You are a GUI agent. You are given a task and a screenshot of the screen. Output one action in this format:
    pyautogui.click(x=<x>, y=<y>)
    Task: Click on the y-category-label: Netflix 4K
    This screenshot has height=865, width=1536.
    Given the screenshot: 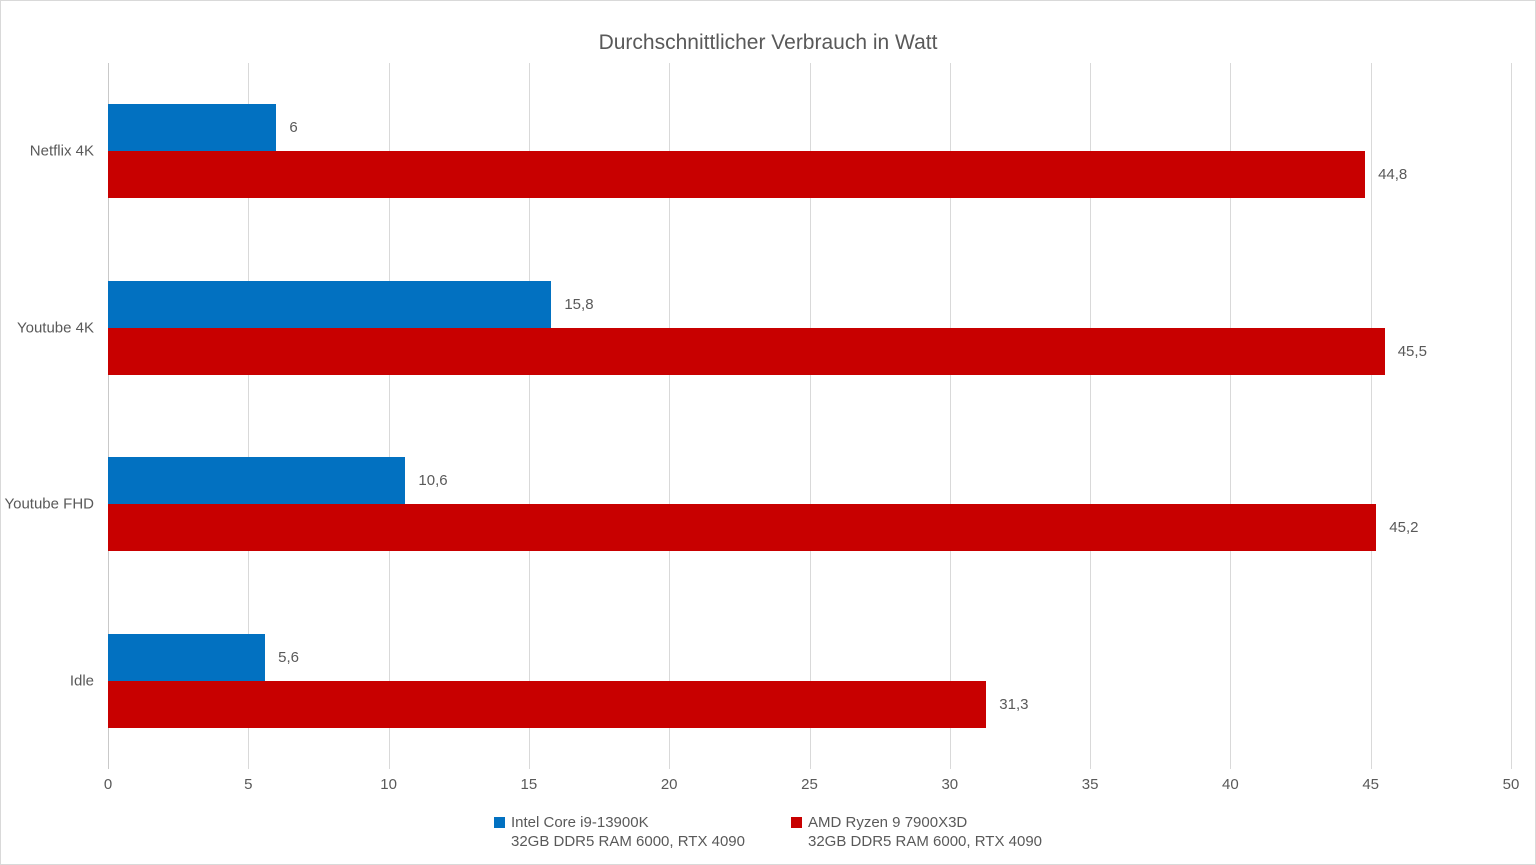 What is the action you would take?
    pyautogui.click(x=61, y=151)
    